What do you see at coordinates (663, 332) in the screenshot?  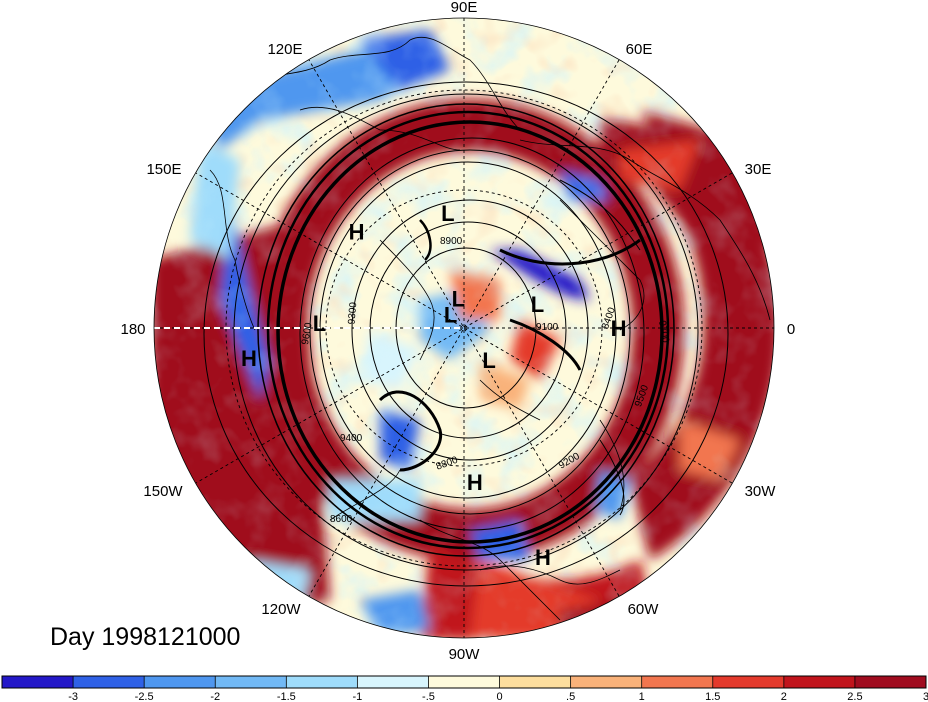 I see `contour-label: 9700` at bounding box center [663, 332].